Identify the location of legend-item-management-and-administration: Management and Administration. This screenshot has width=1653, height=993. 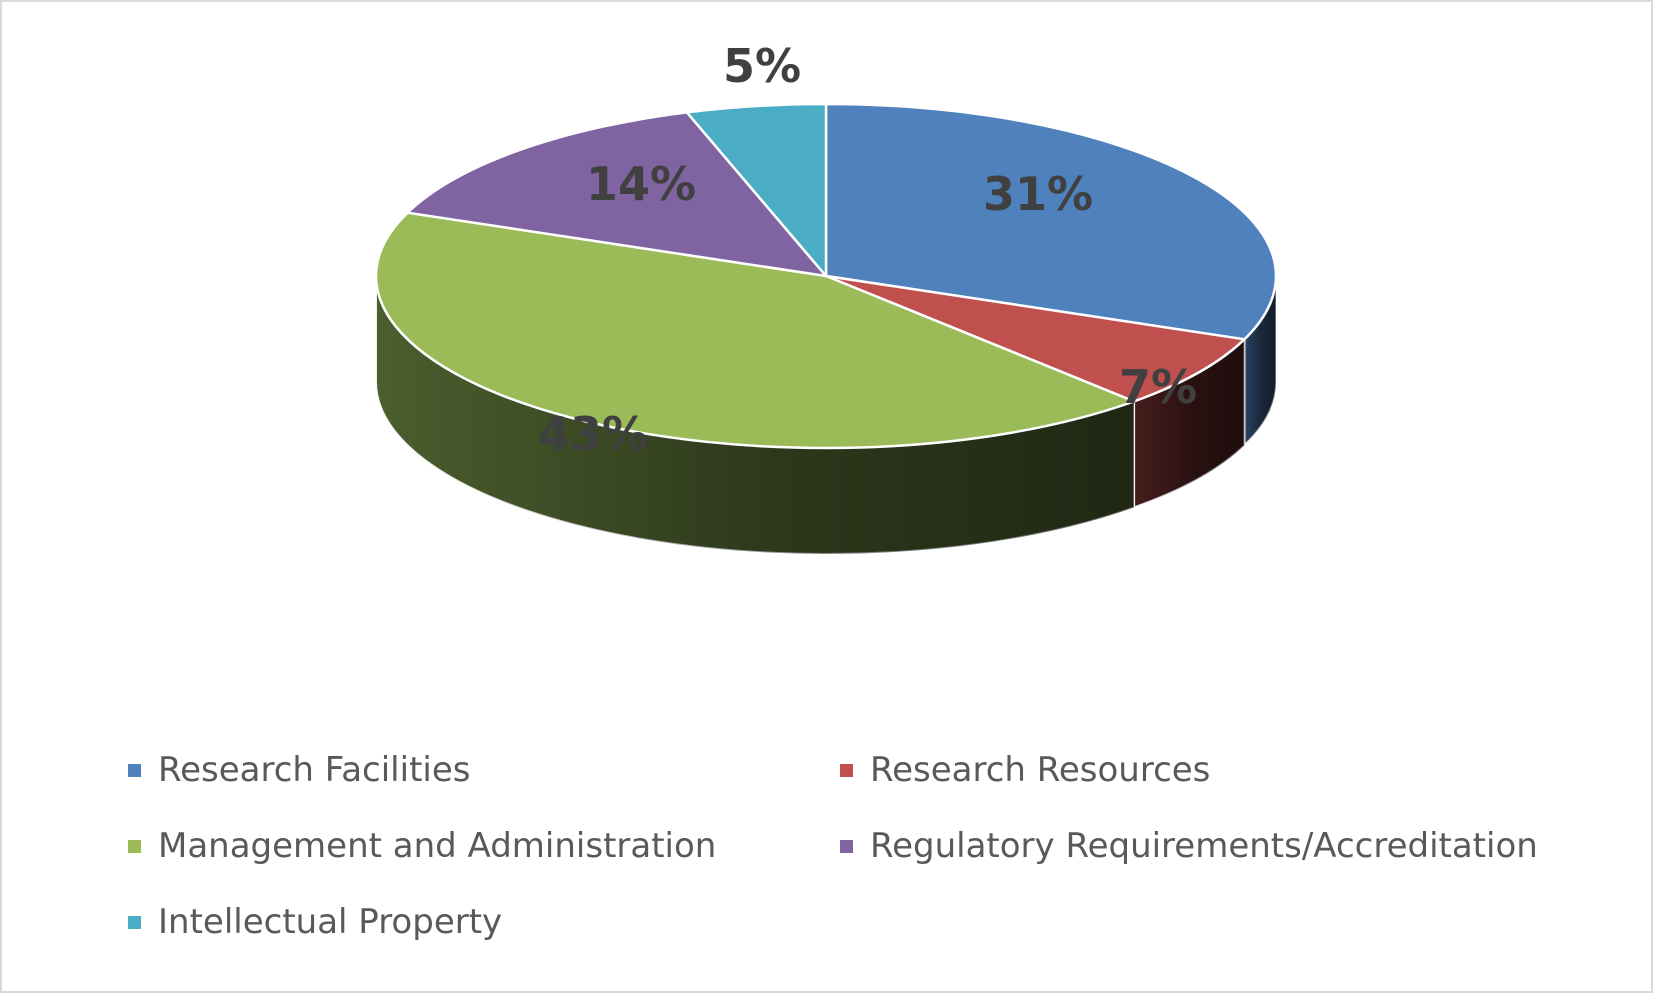
(484, 846).